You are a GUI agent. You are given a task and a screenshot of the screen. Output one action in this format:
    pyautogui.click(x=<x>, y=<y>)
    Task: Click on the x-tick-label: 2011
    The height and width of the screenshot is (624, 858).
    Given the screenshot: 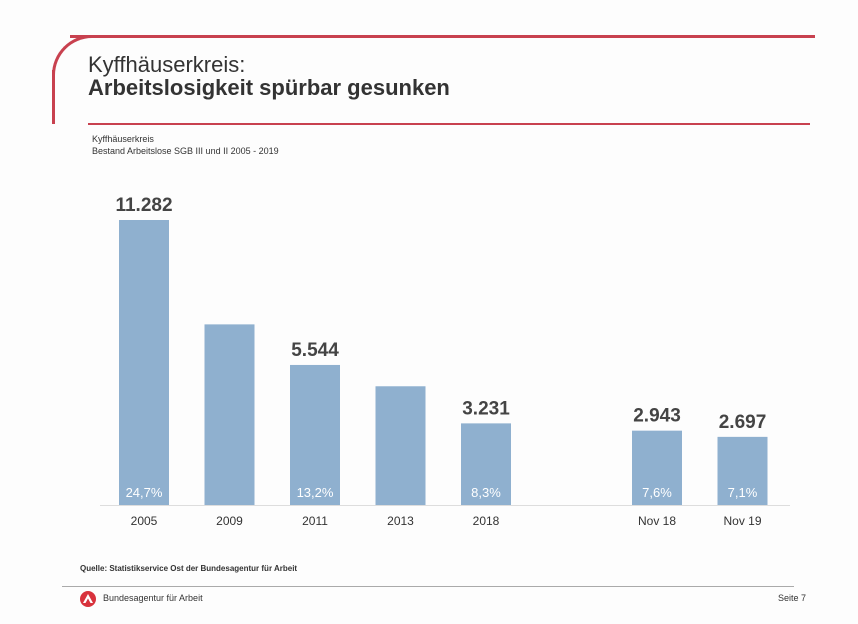 What is the action you would take?
    pyautogui.click(x=315, y=521)
    